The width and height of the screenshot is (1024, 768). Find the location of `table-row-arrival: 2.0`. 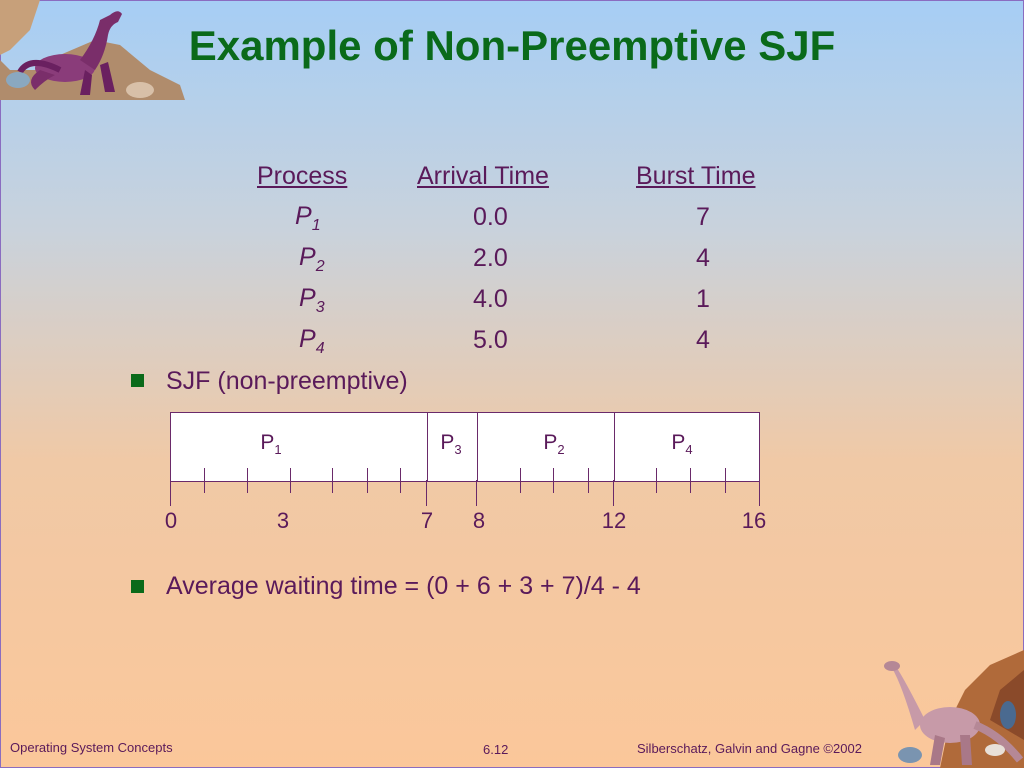

table-row-arrival: 2.0 is located at coordinates (490, 258).